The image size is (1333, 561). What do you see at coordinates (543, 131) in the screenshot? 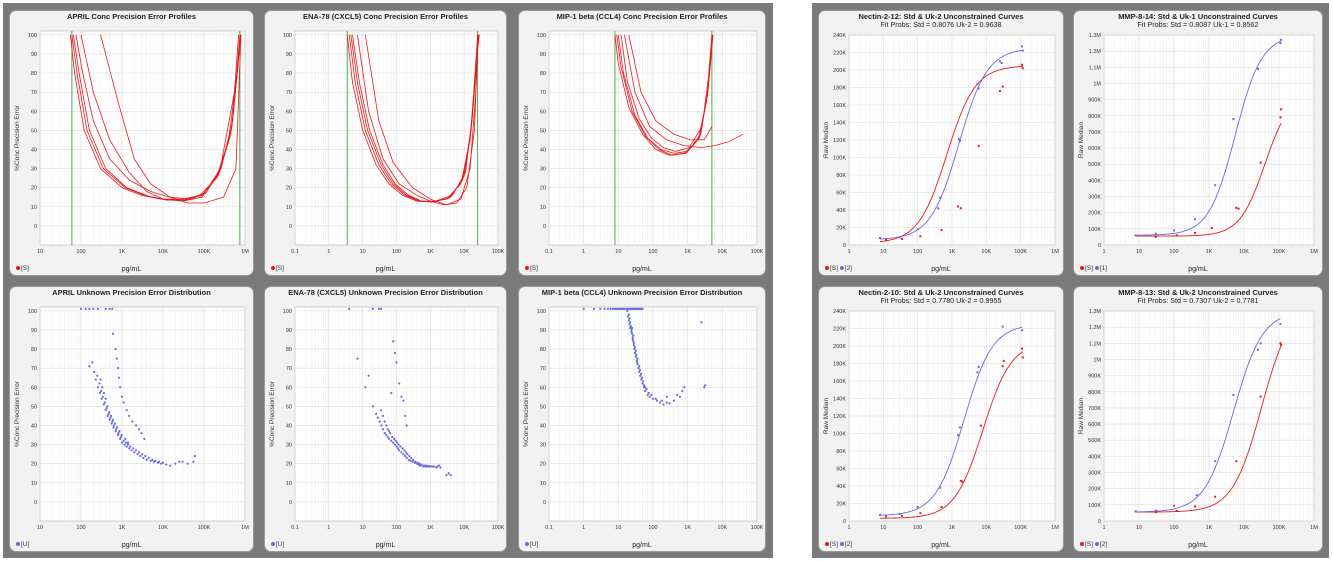
I see `y-tick-label: 50` at bounding box center [543, 131].